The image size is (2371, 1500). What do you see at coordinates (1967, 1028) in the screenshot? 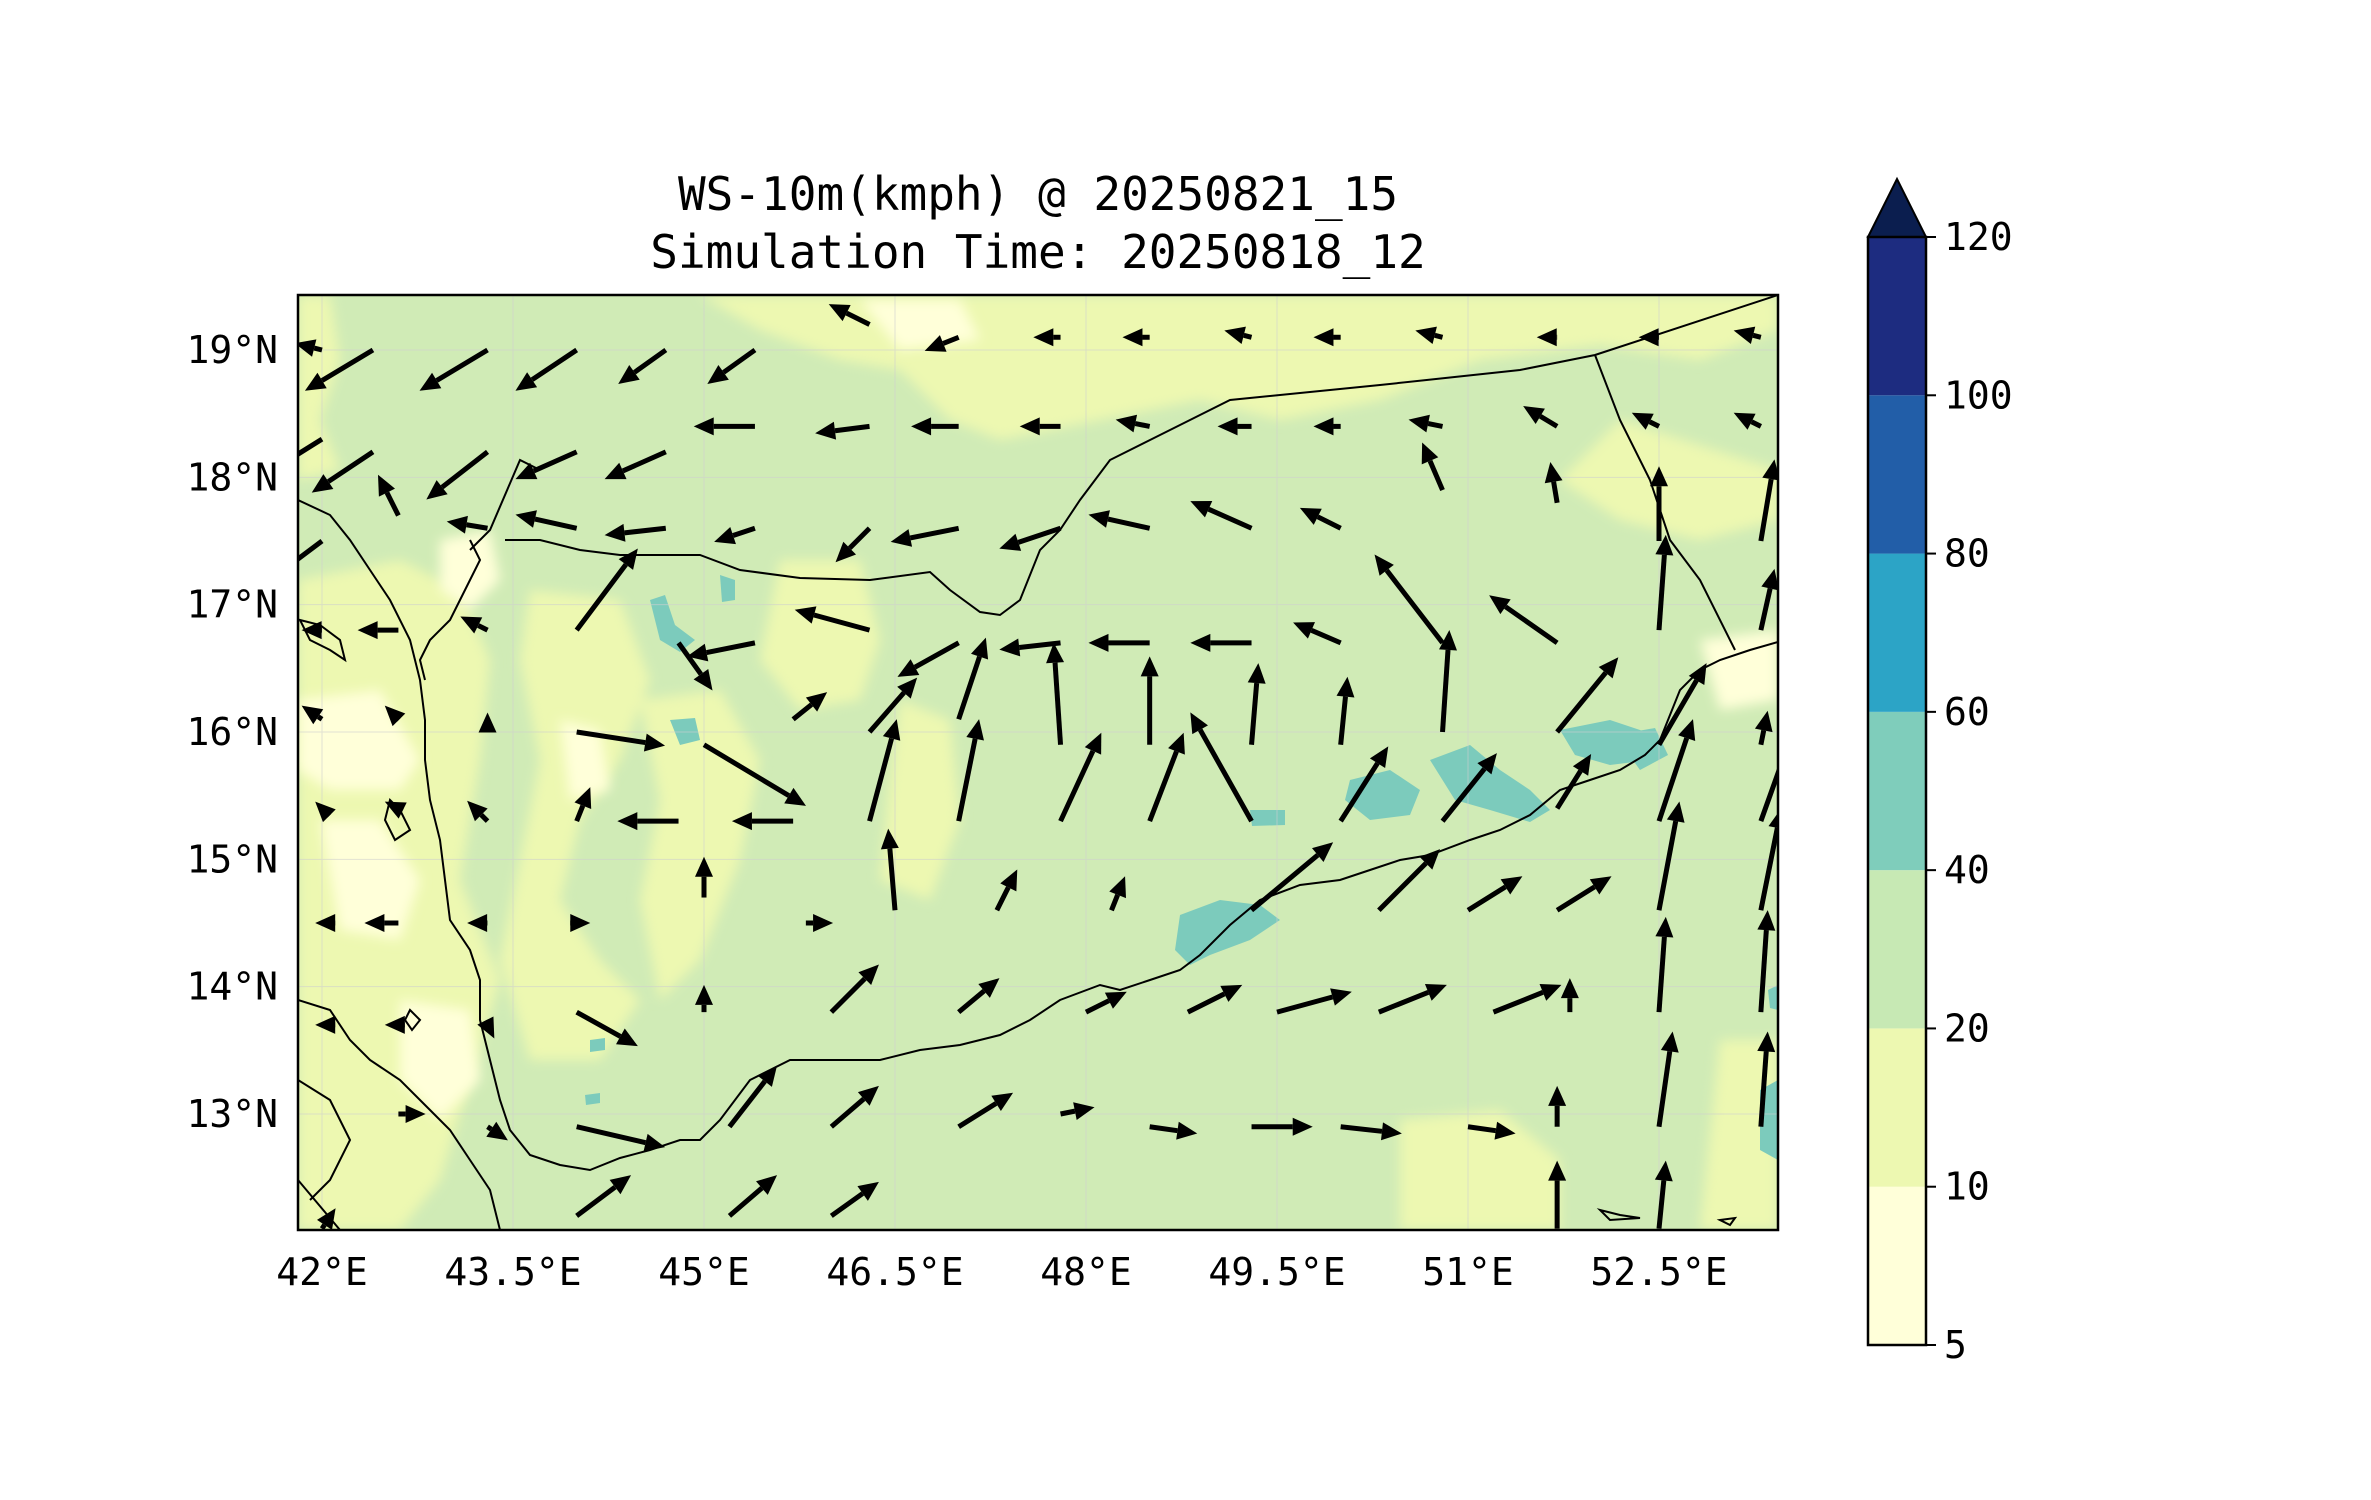
I see `colorbar-tick-label: 20` at bounding box center [1967, 1028].